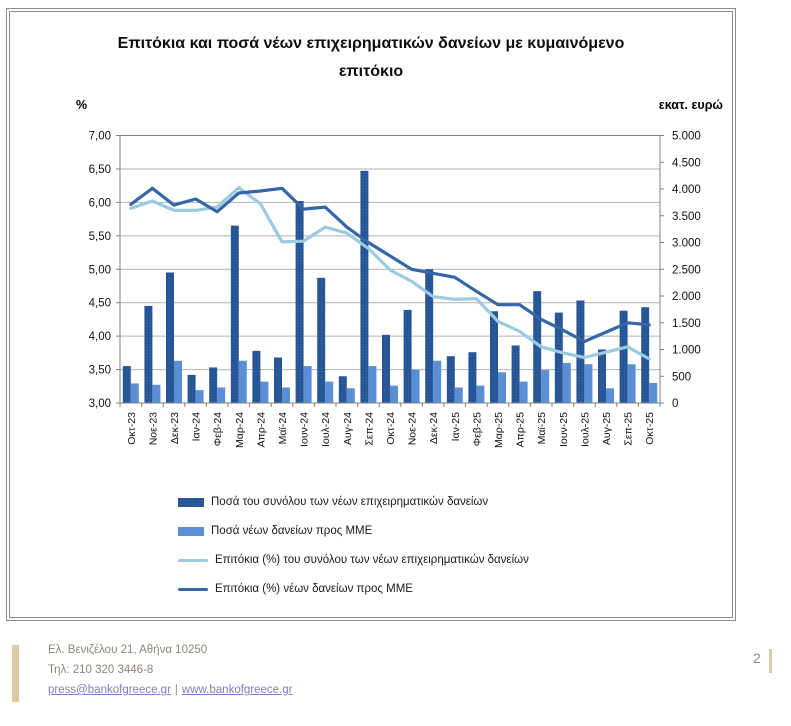  Describe the element at coordinates (100, 137) in the screenshot. I see `left-axis-tick-label: 7,00` at that location.